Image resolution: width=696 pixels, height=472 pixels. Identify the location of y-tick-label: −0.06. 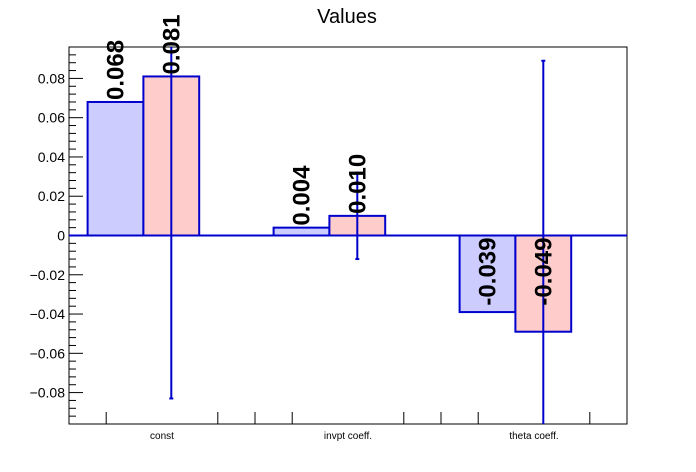
(48, 353).